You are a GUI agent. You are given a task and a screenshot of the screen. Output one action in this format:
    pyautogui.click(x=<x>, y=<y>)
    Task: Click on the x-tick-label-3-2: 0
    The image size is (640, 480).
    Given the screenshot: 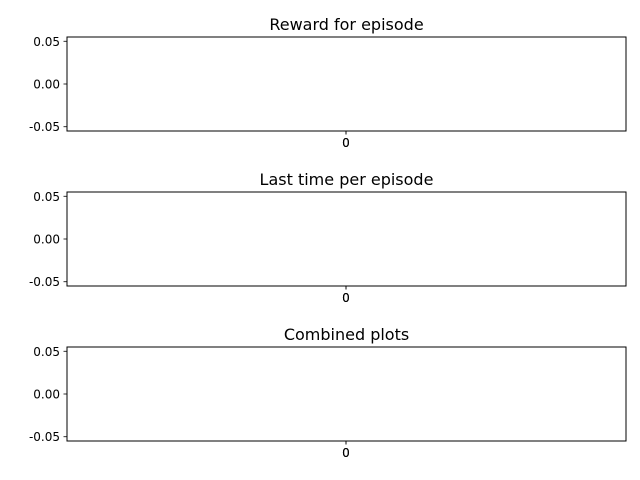 What is the action you would take?
    pyautogui.click(x=346, y=453)
    